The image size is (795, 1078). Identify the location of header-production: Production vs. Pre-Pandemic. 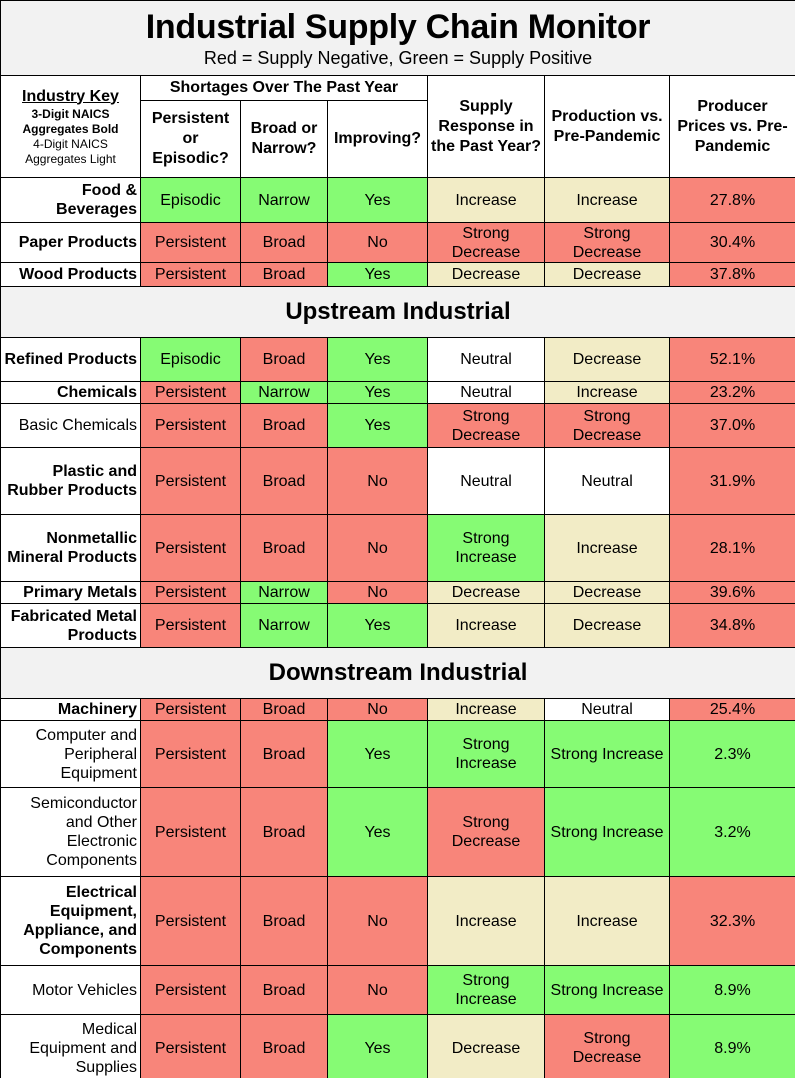
(607, 126).